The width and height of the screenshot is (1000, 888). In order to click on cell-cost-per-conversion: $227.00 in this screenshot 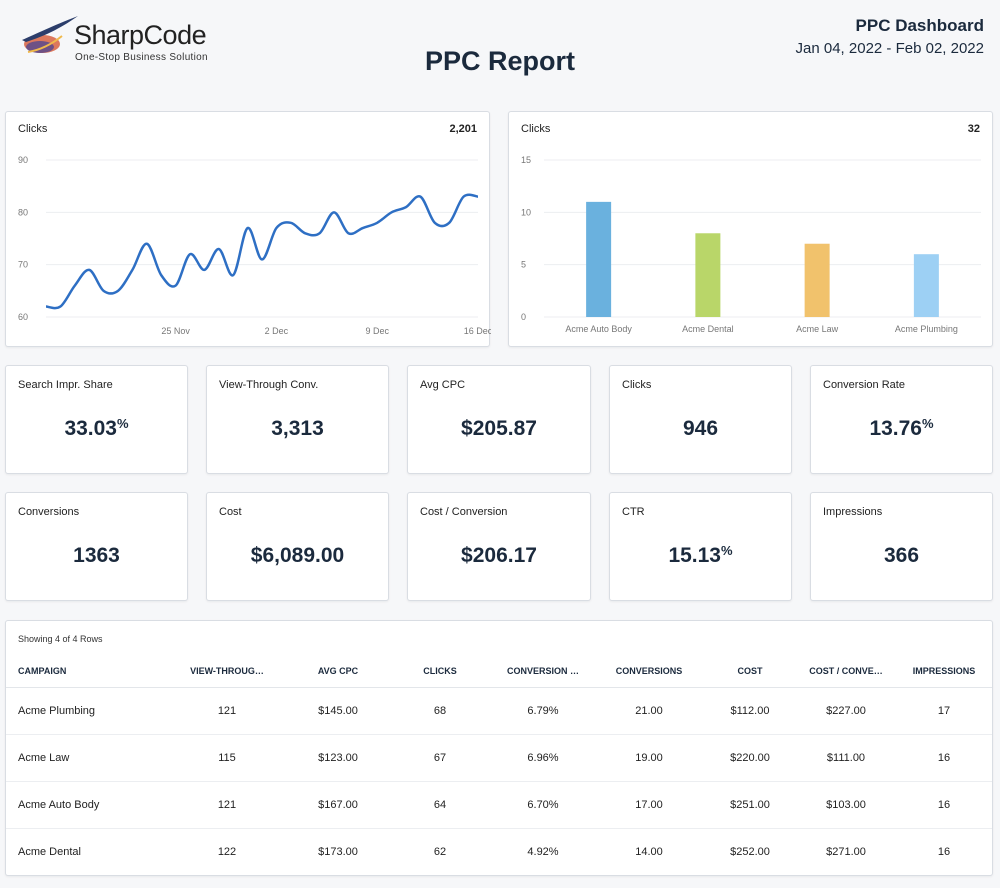, I will do `click(846, 711)`.